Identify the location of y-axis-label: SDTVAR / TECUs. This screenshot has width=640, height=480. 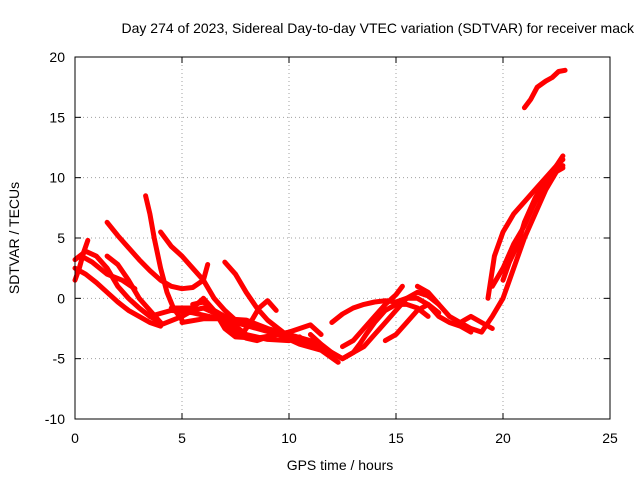
(14, 238).